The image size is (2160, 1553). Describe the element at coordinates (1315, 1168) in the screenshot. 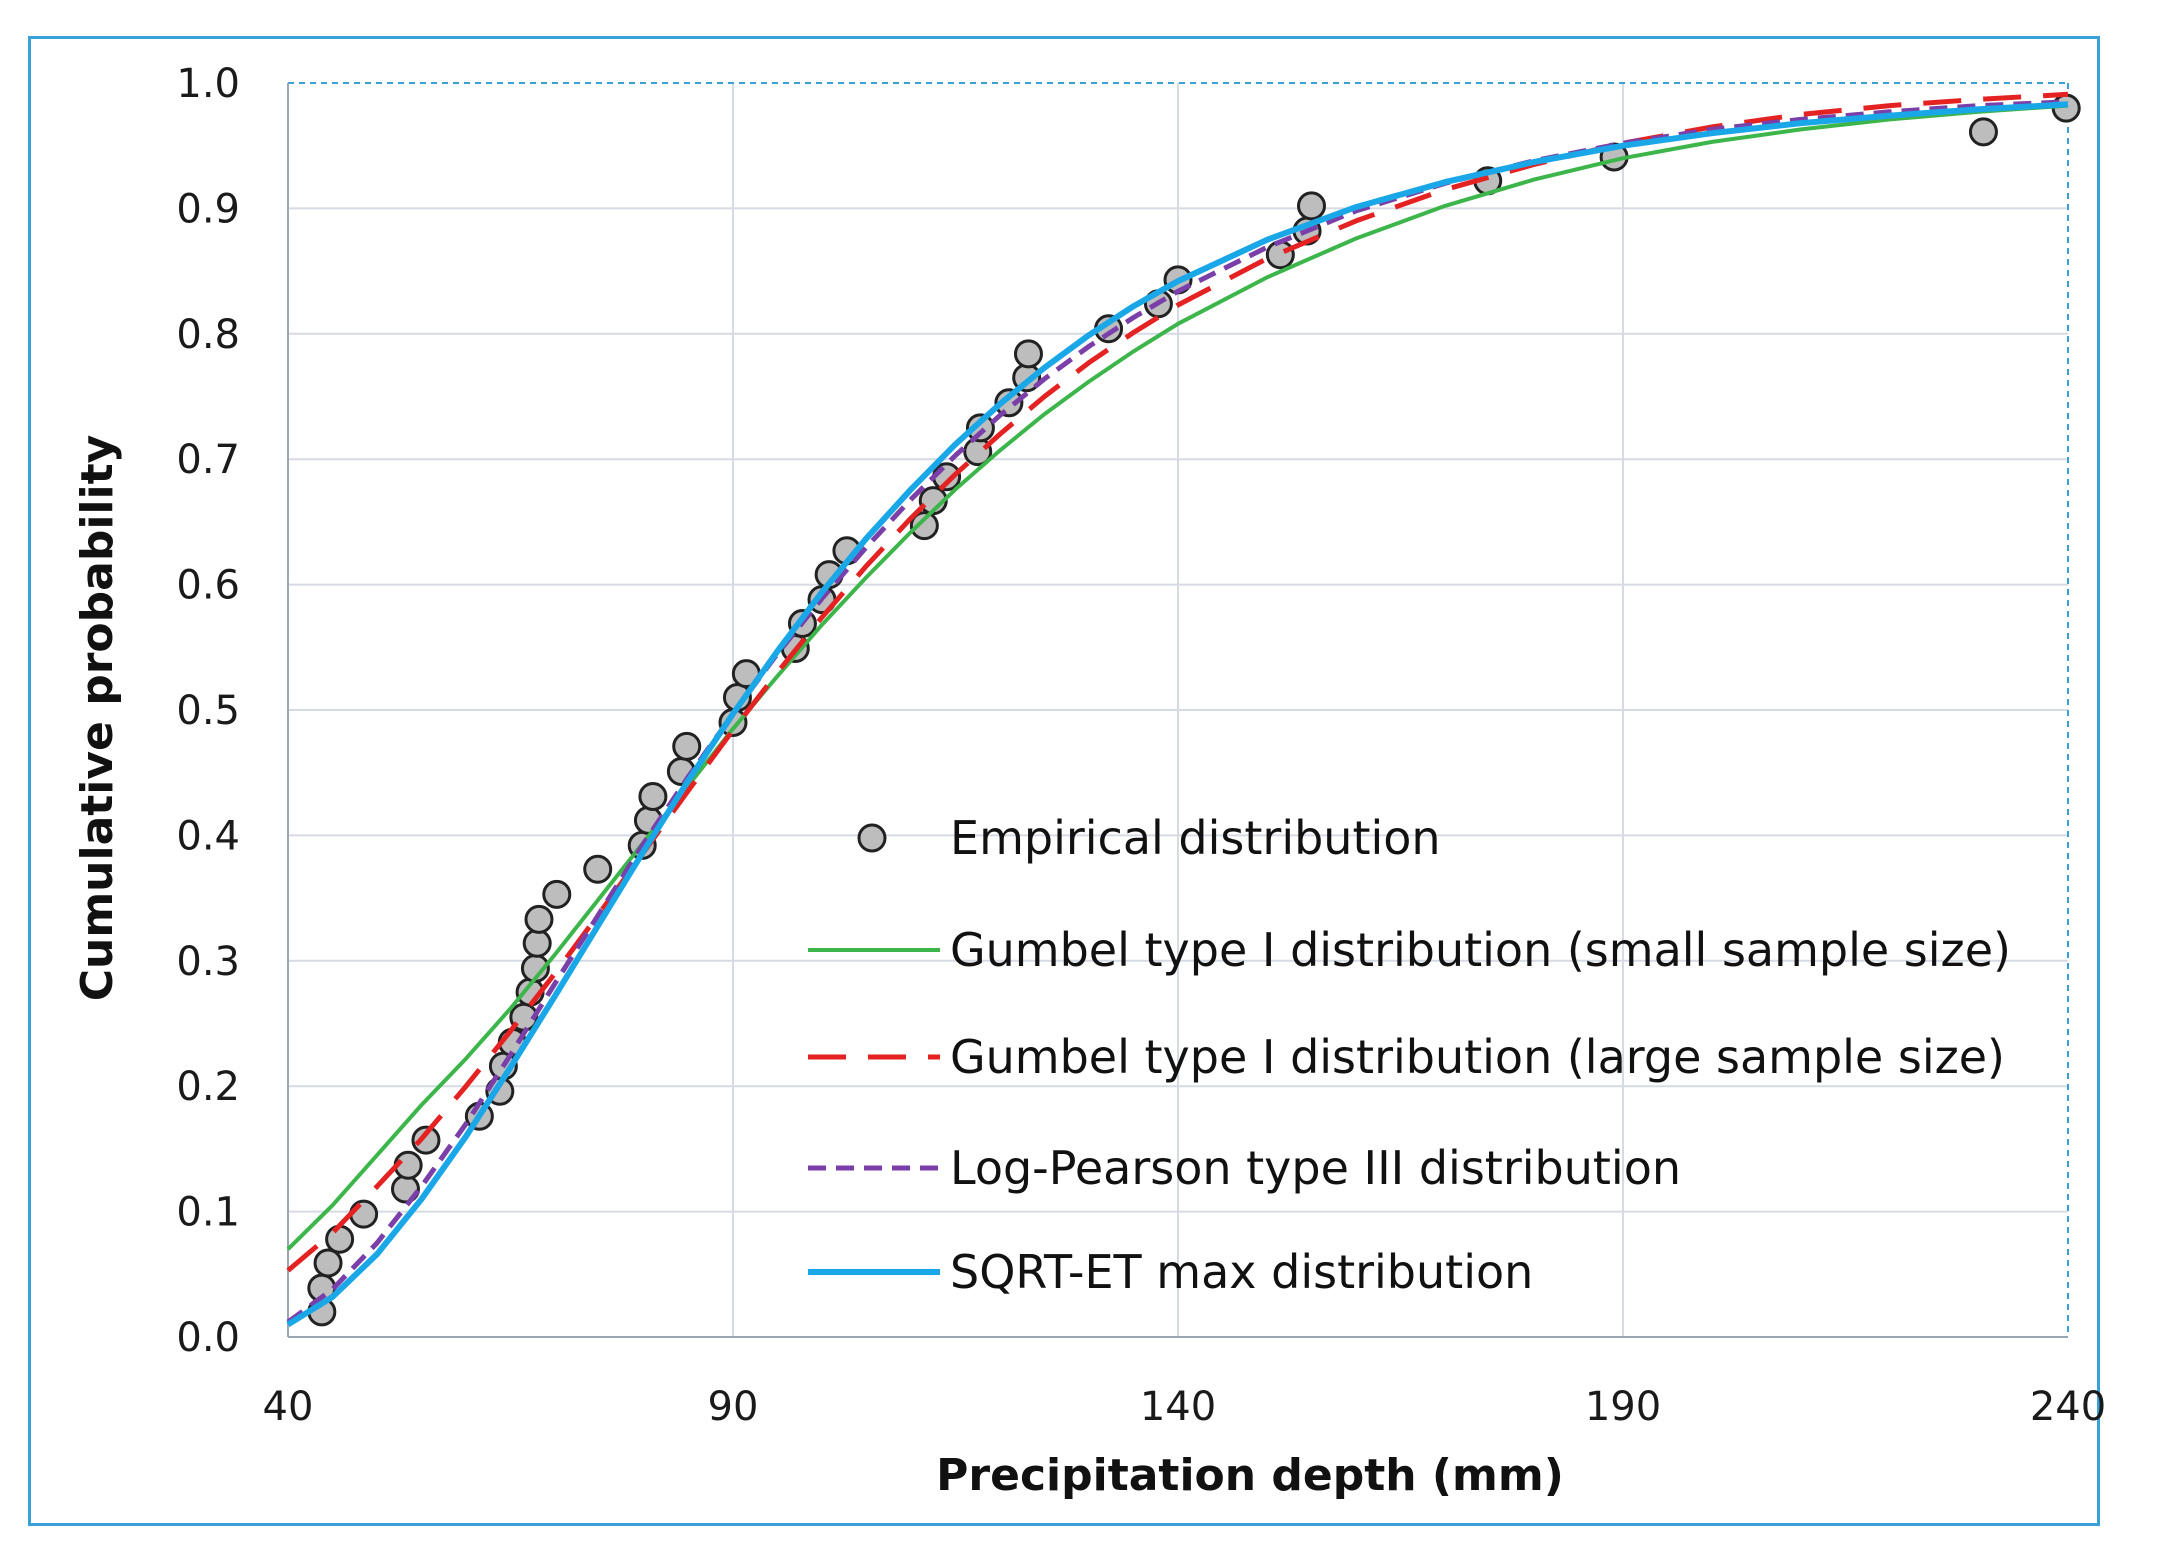

I see `legend-label: Log-Pearson type III distribution` at that location.